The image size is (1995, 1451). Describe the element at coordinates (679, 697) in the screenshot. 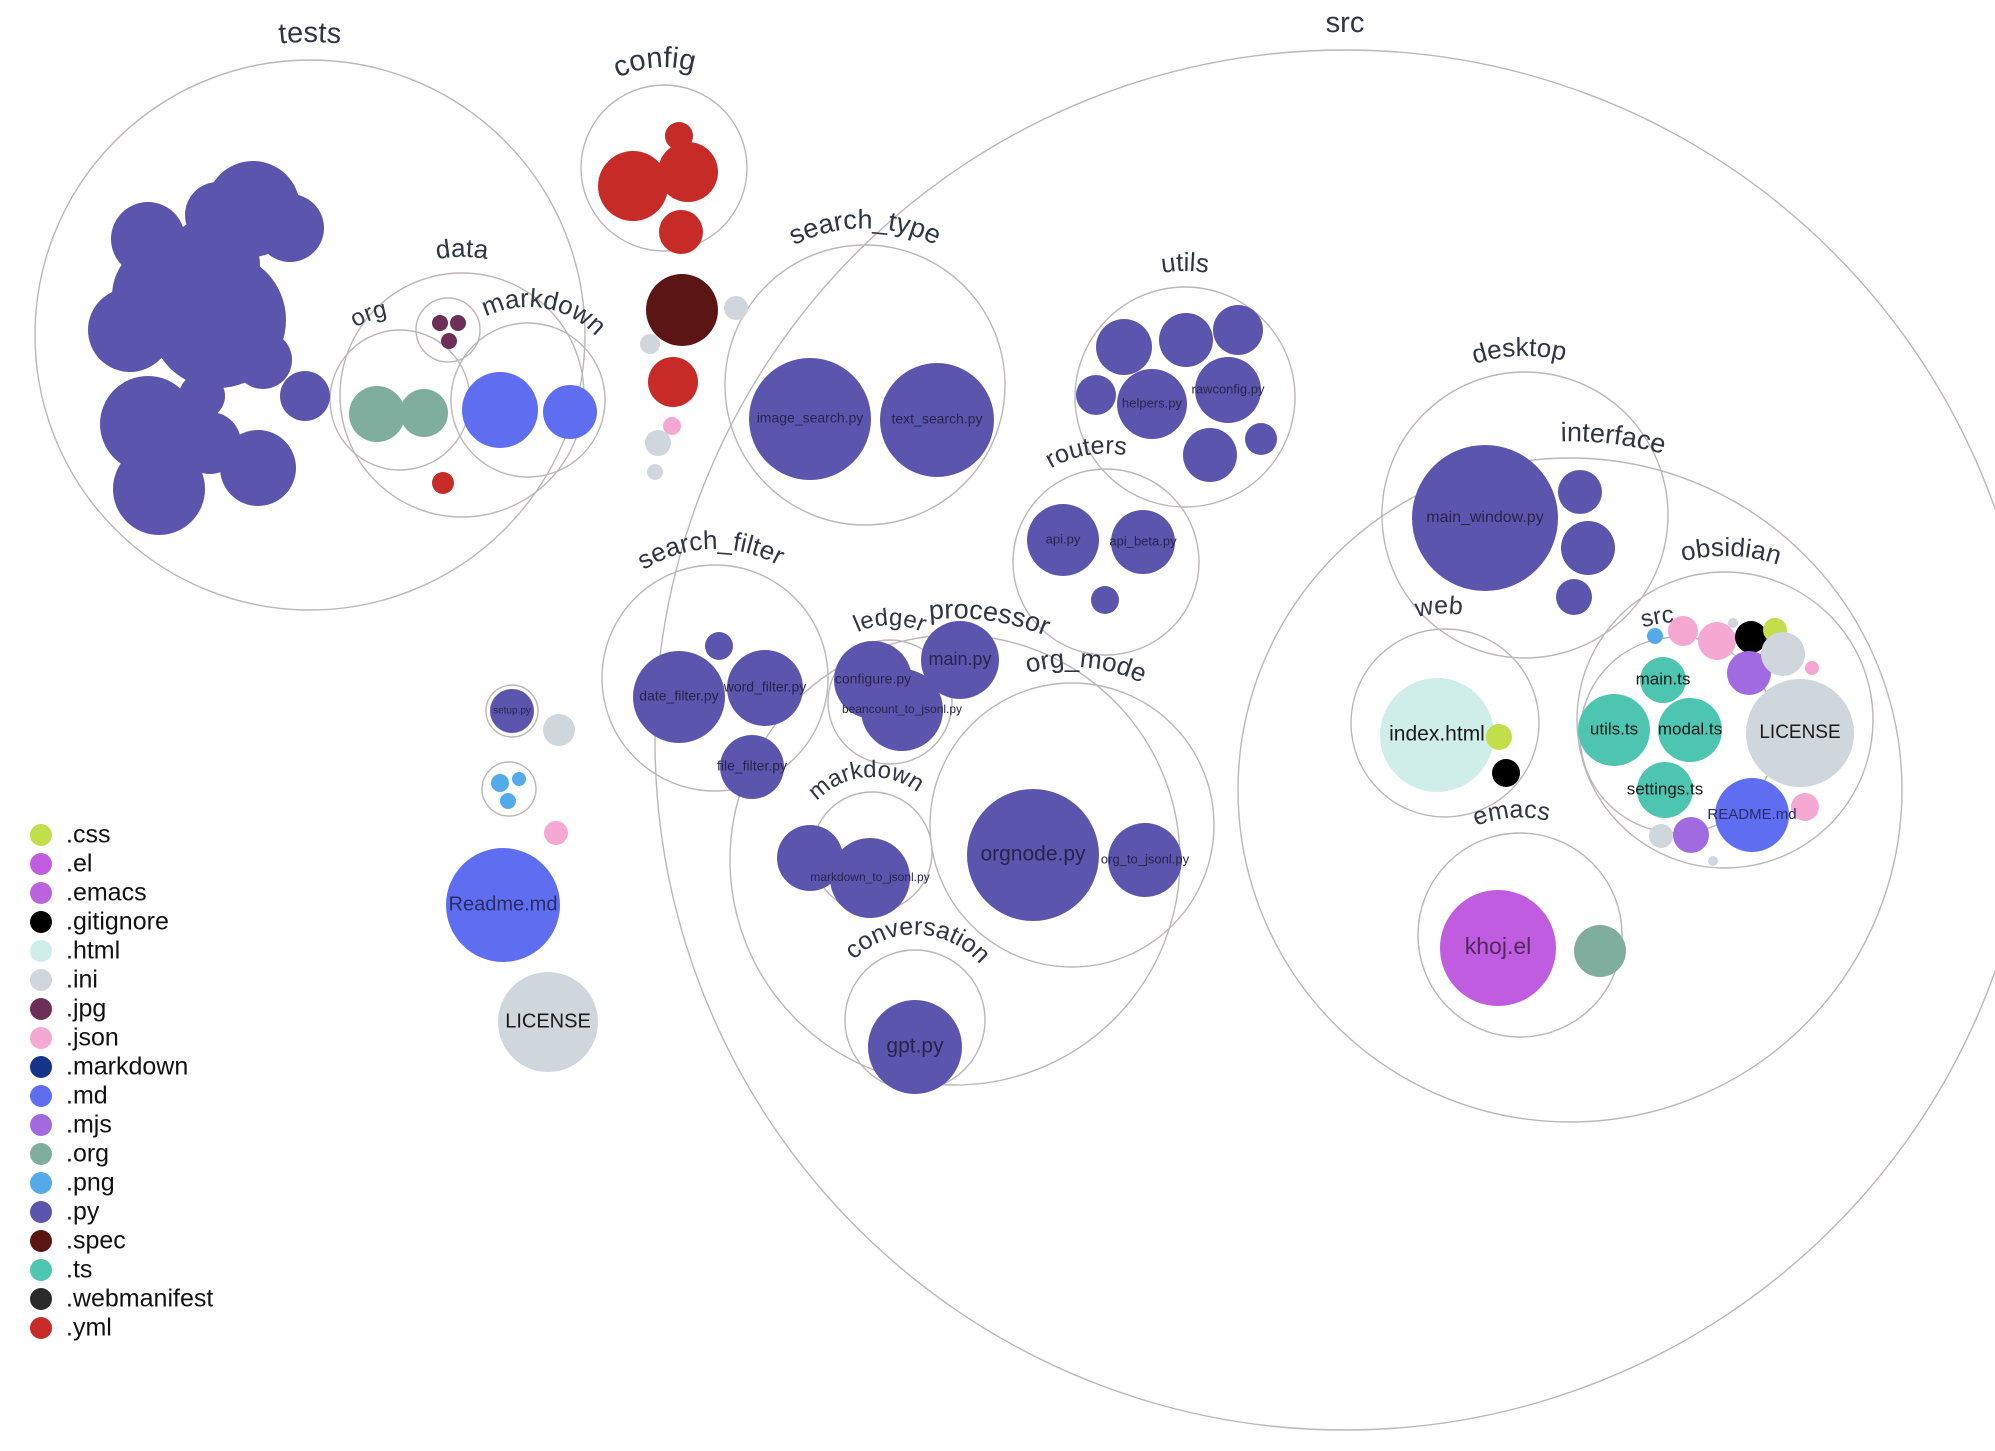

I see `file-circle-date_filter.py` at that location.